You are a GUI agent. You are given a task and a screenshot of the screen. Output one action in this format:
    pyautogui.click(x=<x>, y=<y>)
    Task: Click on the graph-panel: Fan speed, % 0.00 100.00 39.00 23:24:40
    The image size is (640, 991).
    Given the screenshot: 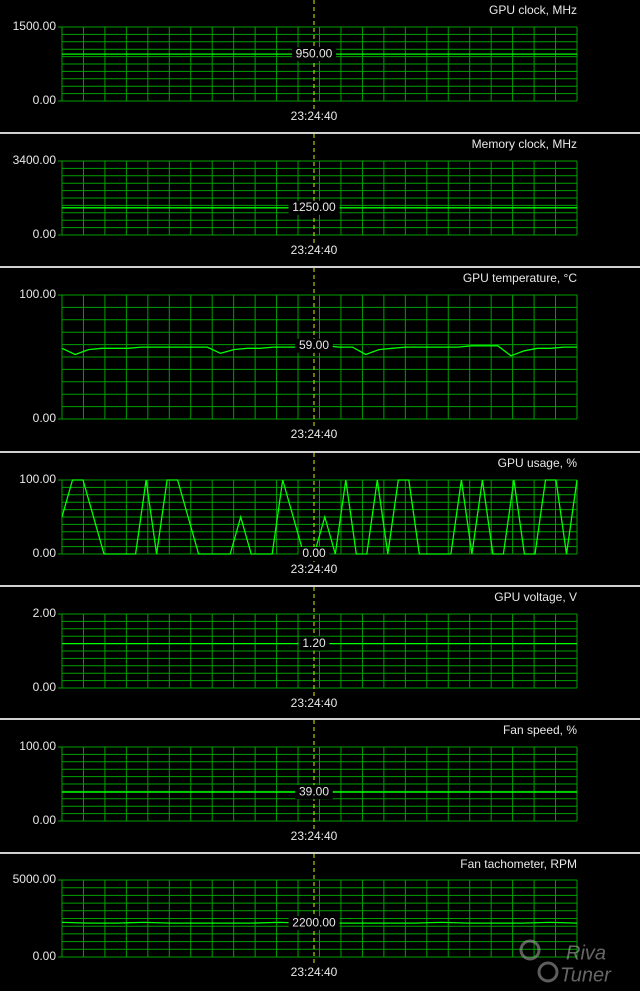 What is the action you would take?
    pyautogui.click(x=320, y=780)
    